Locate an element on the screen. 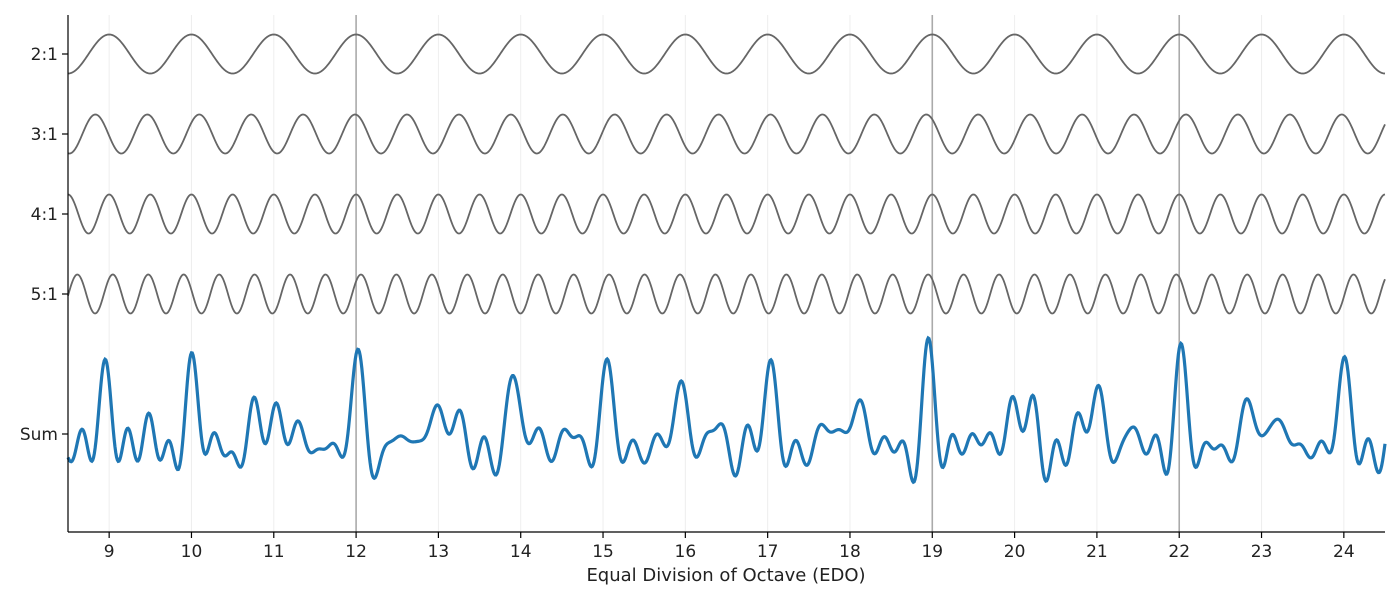 This screenshot has width=1400, height=600. x-tick-label: 9 is located at coordinates (109, 552).